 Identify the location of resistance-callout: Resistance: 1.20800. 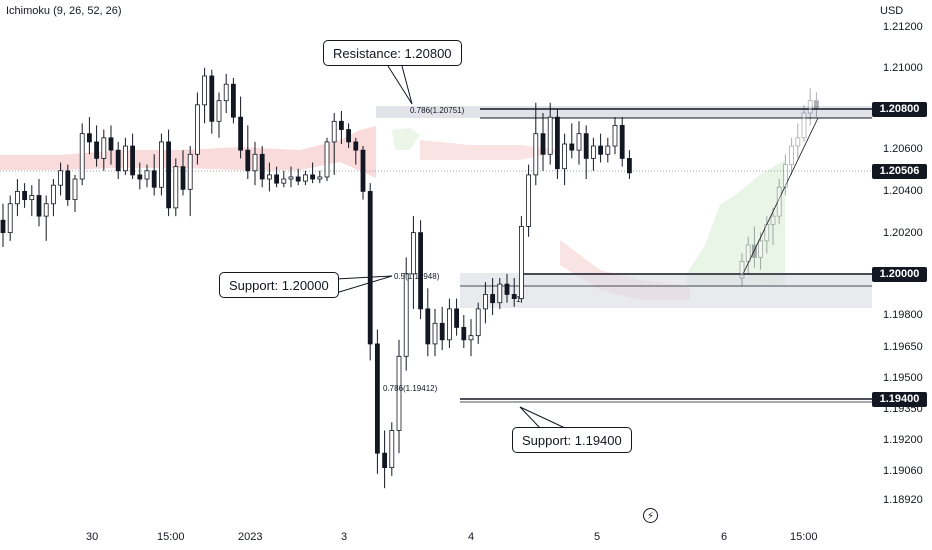
(392, 53).